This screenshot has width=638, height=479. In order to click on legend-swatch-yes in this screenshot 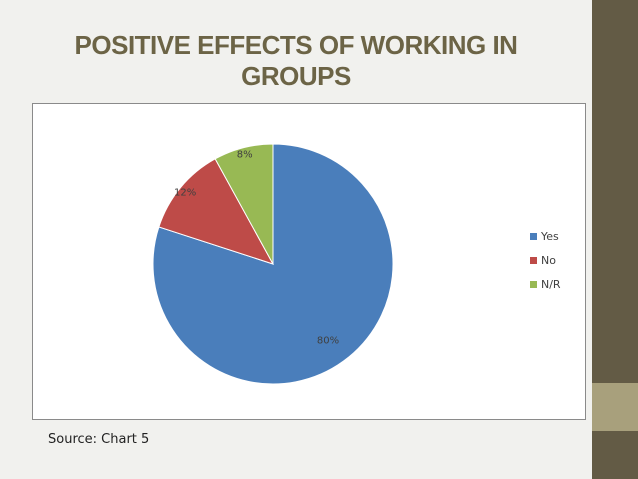, I will do `click(533, 236)`.